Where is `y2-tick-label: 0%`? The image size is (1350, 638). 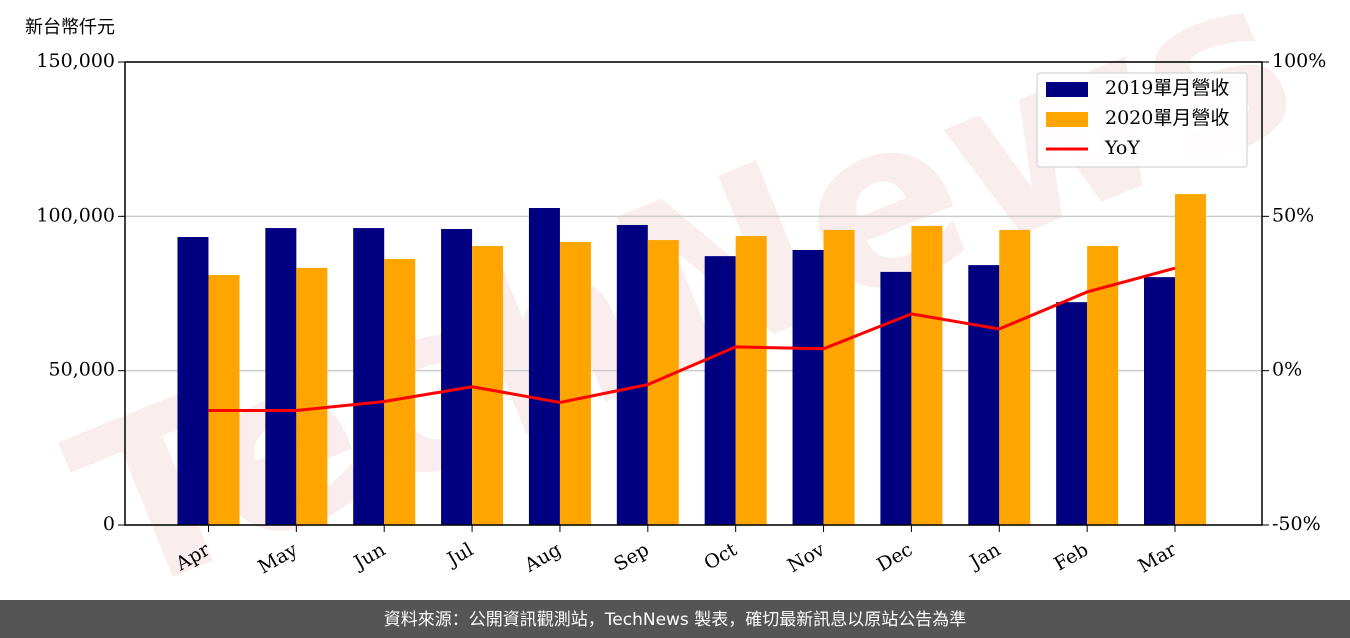
y2-tick-label: 0% is located at coordinates (1287, 370).